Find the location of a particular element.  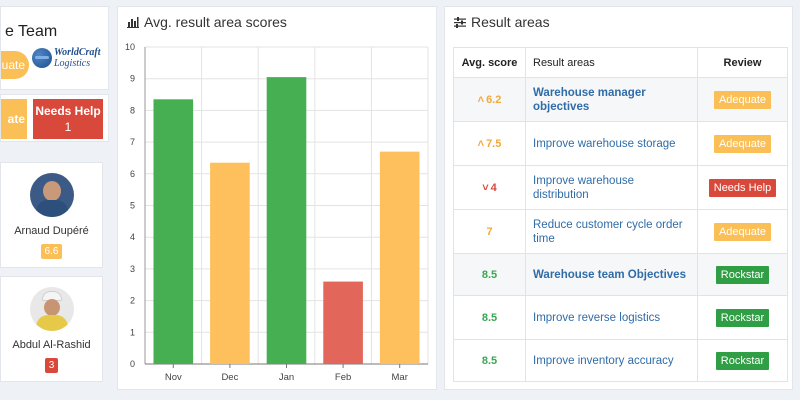

row-avg-score: ˅ 4 is located at coordinates (489, 187).